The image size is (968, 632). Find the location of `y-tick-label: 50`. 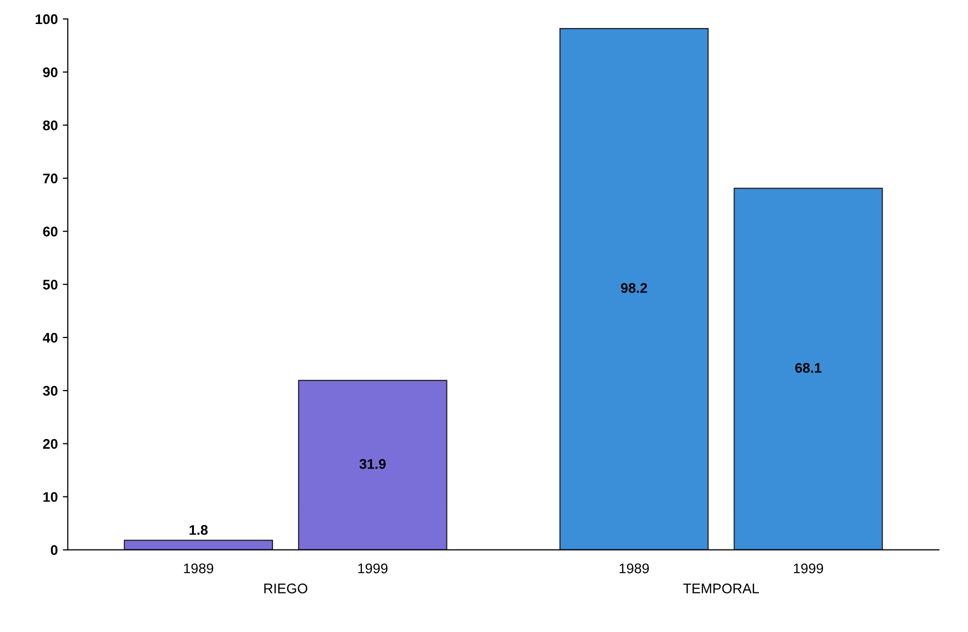

y-tick-label: 50 is located at coordinates (50, 285).